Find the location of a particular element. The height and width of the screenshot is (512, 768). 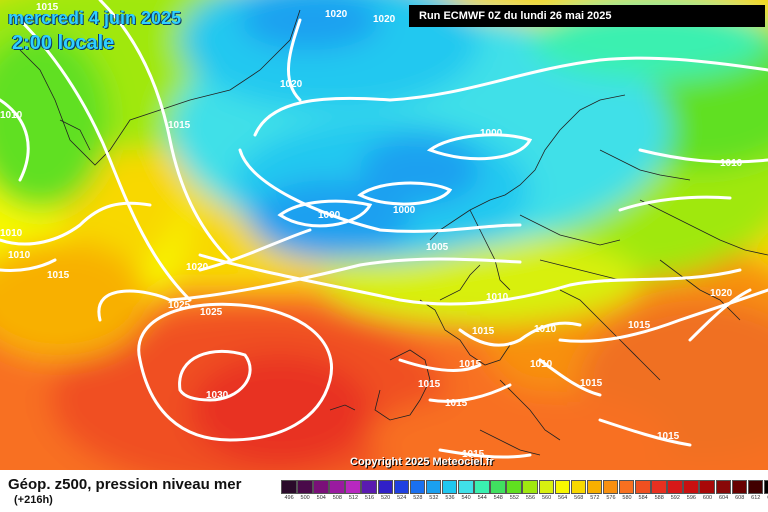

legend-label: 600 is located at coordinates (707, 498).